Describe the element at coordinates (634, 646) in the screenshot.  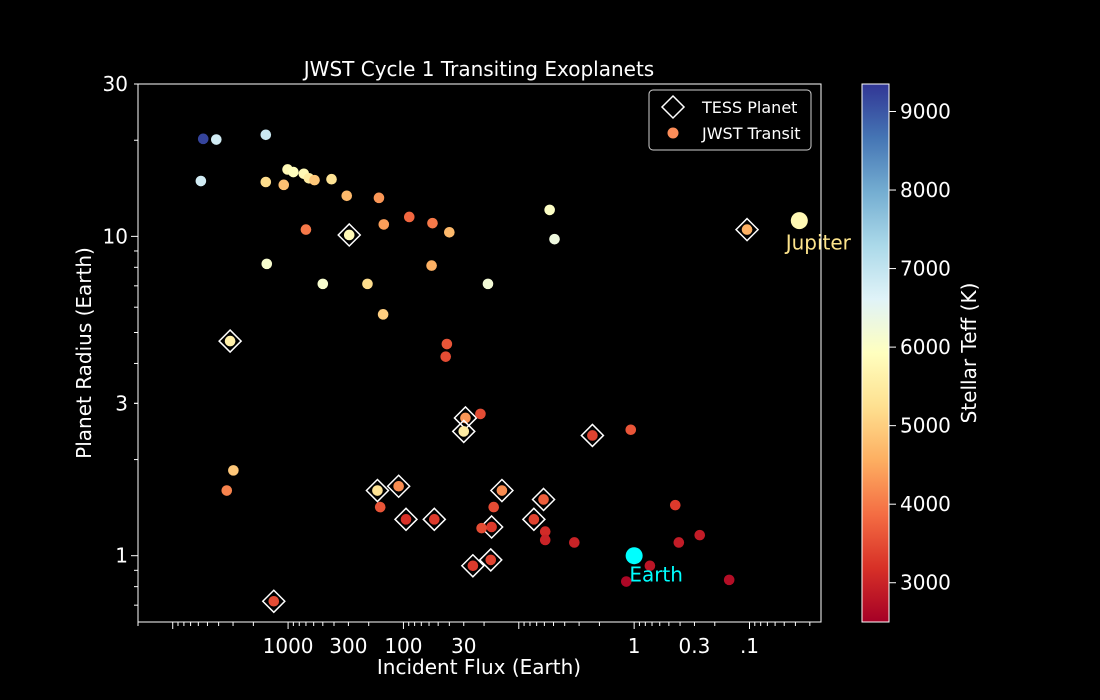
I see `x-tick-label: 1` at that location.